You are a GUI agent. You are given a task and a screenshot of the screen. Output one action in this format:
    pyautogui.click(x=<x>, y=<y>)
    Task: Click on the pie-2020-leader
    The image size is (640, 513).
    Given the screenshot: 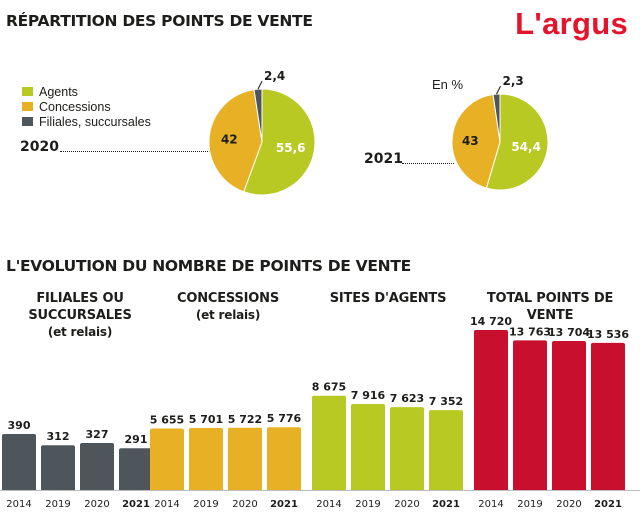 What is the action you would take?
    pyautogui.click(x=135, y=151)
    